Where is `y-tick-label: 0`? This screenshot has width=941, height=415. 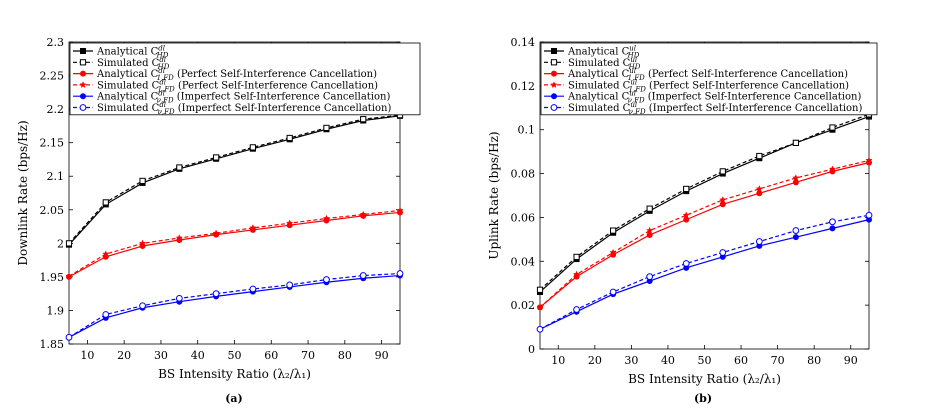 y-tick-label: 0 is located at coordinates (531, 349).